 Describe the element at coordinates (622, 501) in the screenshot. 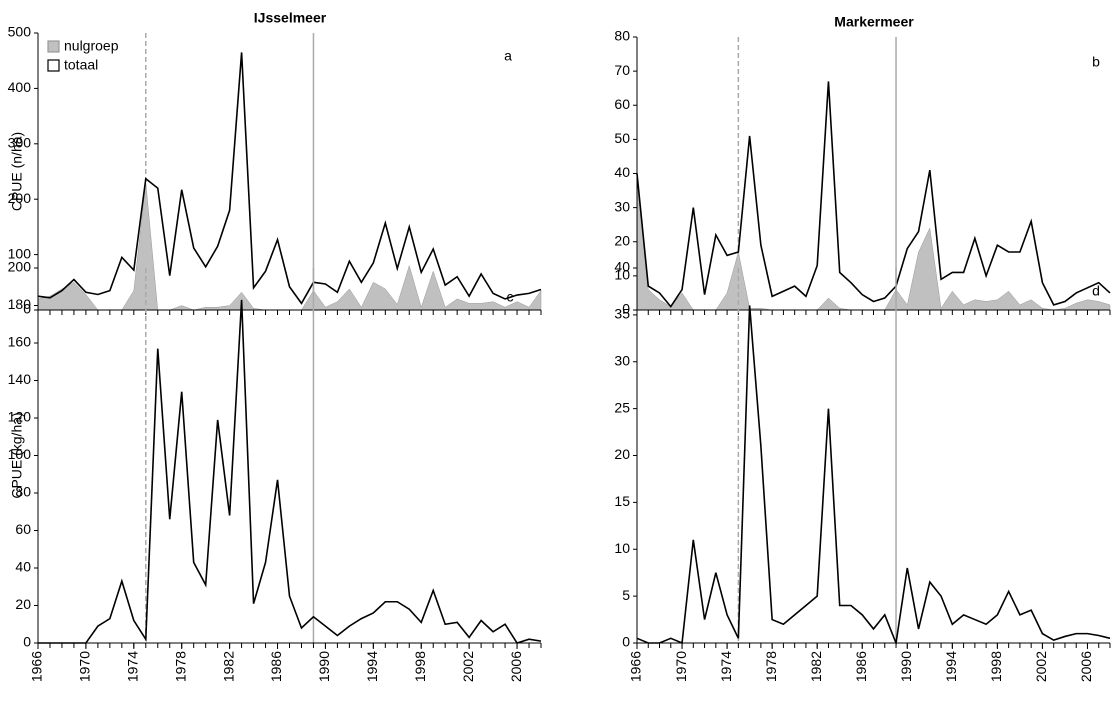

I see `y-tick-label: 15` at that location.